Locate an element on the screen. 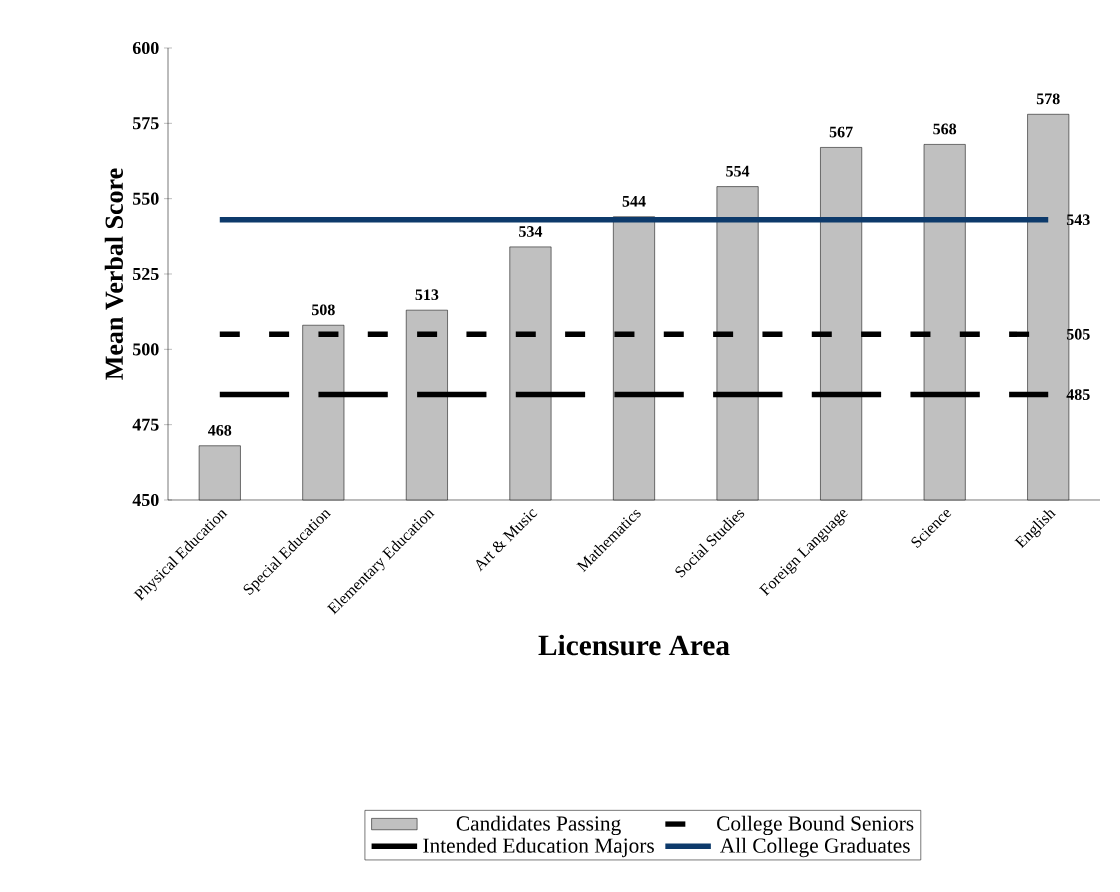 Image resolution: width=1120 pixels, height=892 pixels. y-tick-label: 550 is located at coordinates (146, 198).